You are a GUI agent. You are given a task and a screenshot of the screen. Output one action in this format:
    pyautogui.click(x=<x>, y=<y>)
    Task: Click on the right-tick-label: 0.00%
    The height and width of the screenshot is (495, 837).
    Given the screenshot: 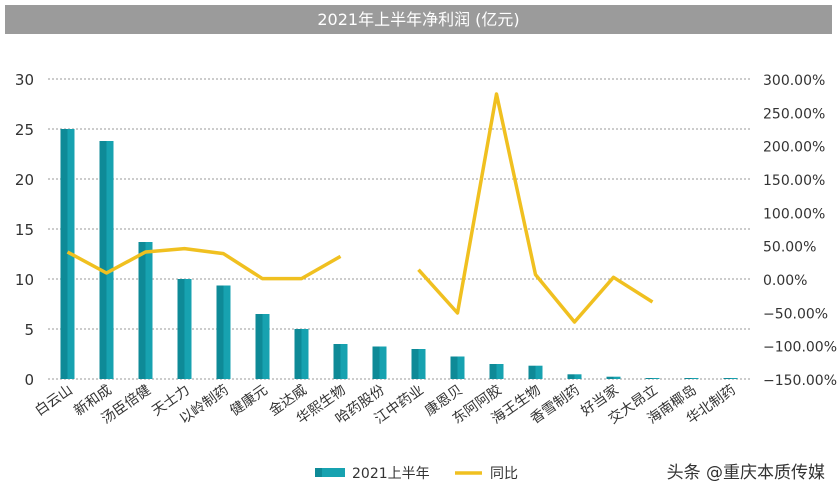 What is the action you would take?
    pyautogui.click(x=785, y=281)
    